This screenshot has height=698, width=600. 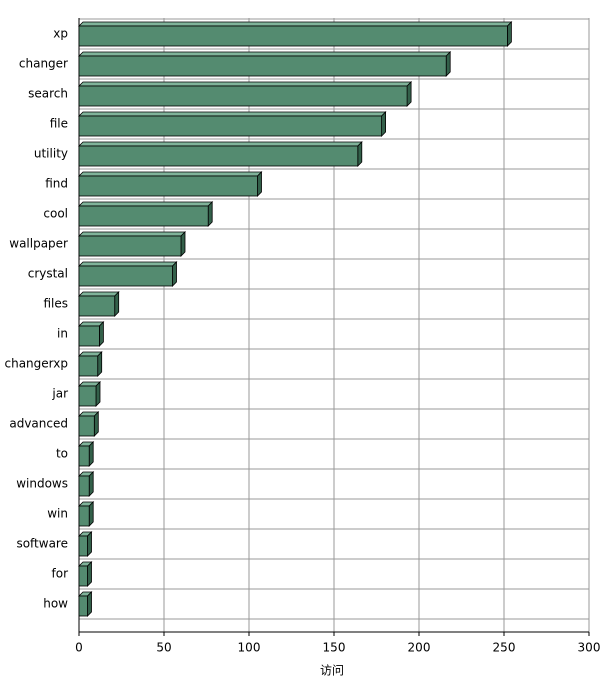 I want to click on x-tick-label: 300, so click(x=589, y=648).